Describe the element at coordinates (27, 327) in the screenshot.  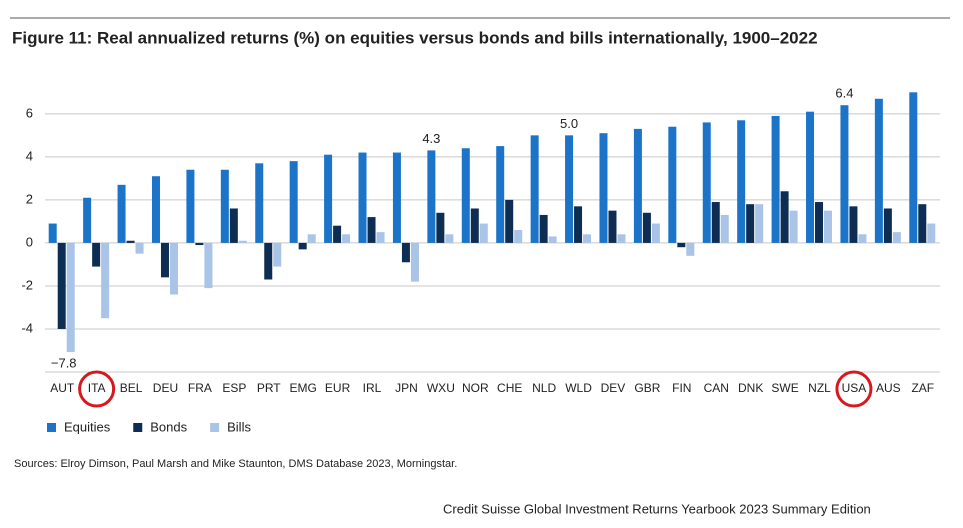
I see `y-tick-label: -4` at that location.